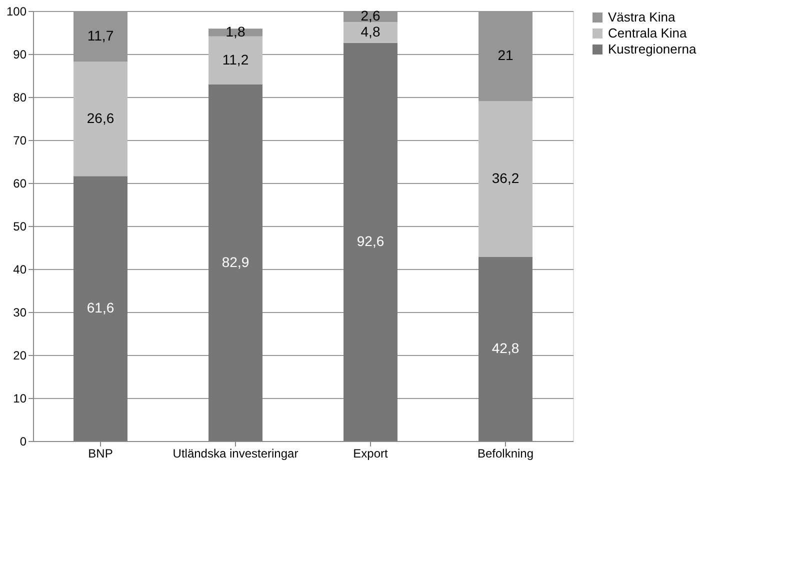  Describe the element at coordinates (235, 59) in the screenshot. I see `data-label: 11,2` at that location.